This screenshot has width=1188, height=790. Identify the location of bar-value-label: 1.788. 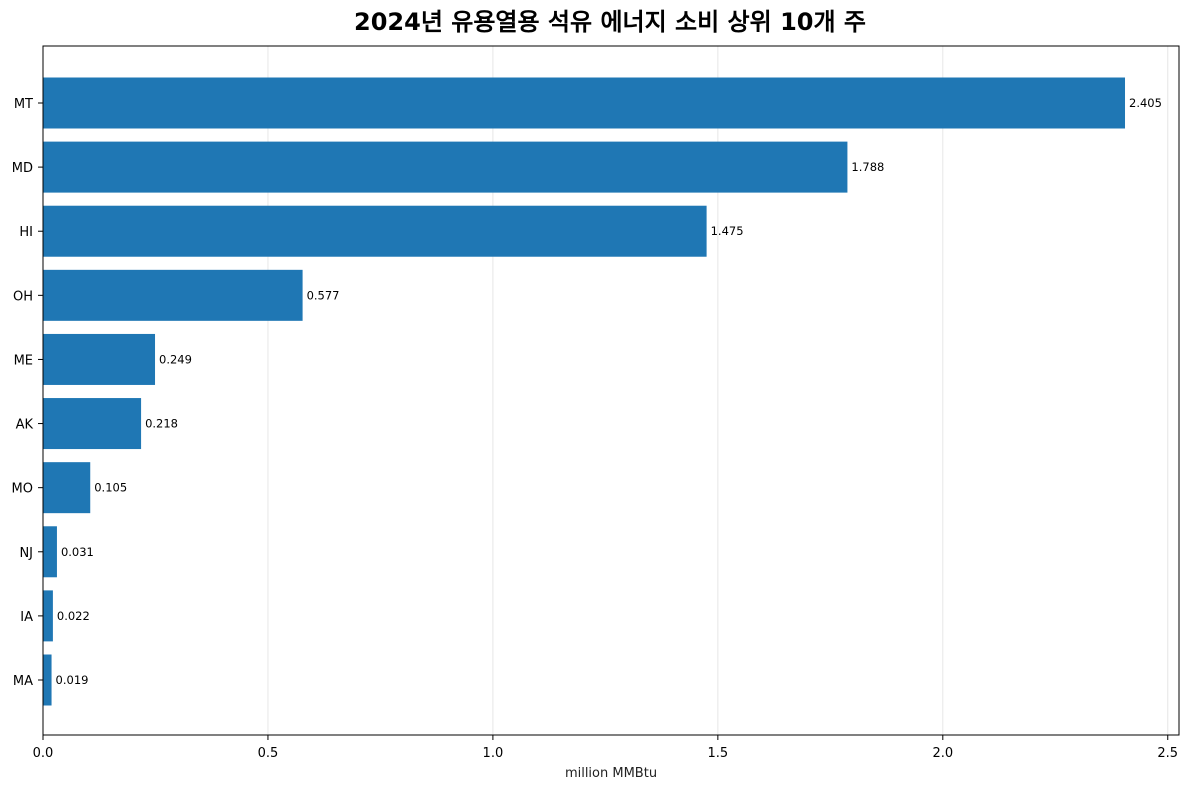
(867, 167).